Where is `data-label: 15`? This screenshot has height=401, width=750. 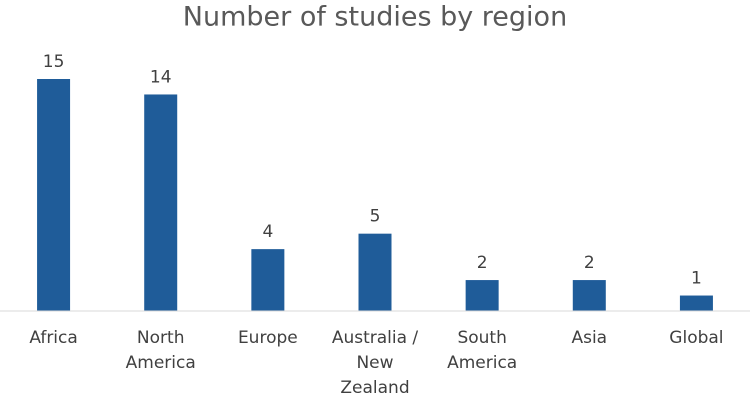 data-label: 15 is located at coordinates (54, 62).